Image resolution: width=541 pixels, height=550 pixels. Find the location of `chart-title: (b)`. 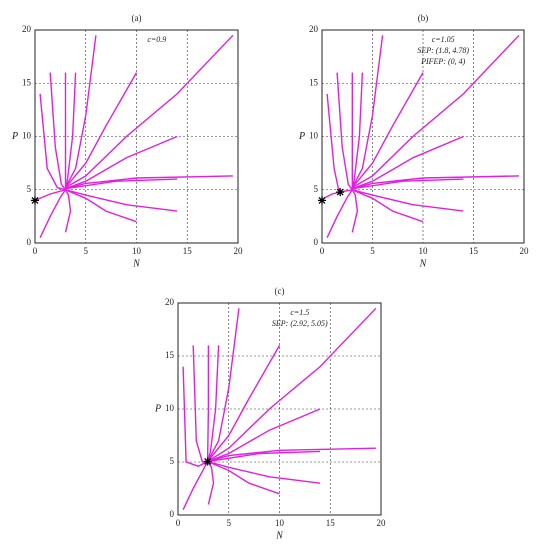

chart-title: (b) is located at coordinates (423, 18).